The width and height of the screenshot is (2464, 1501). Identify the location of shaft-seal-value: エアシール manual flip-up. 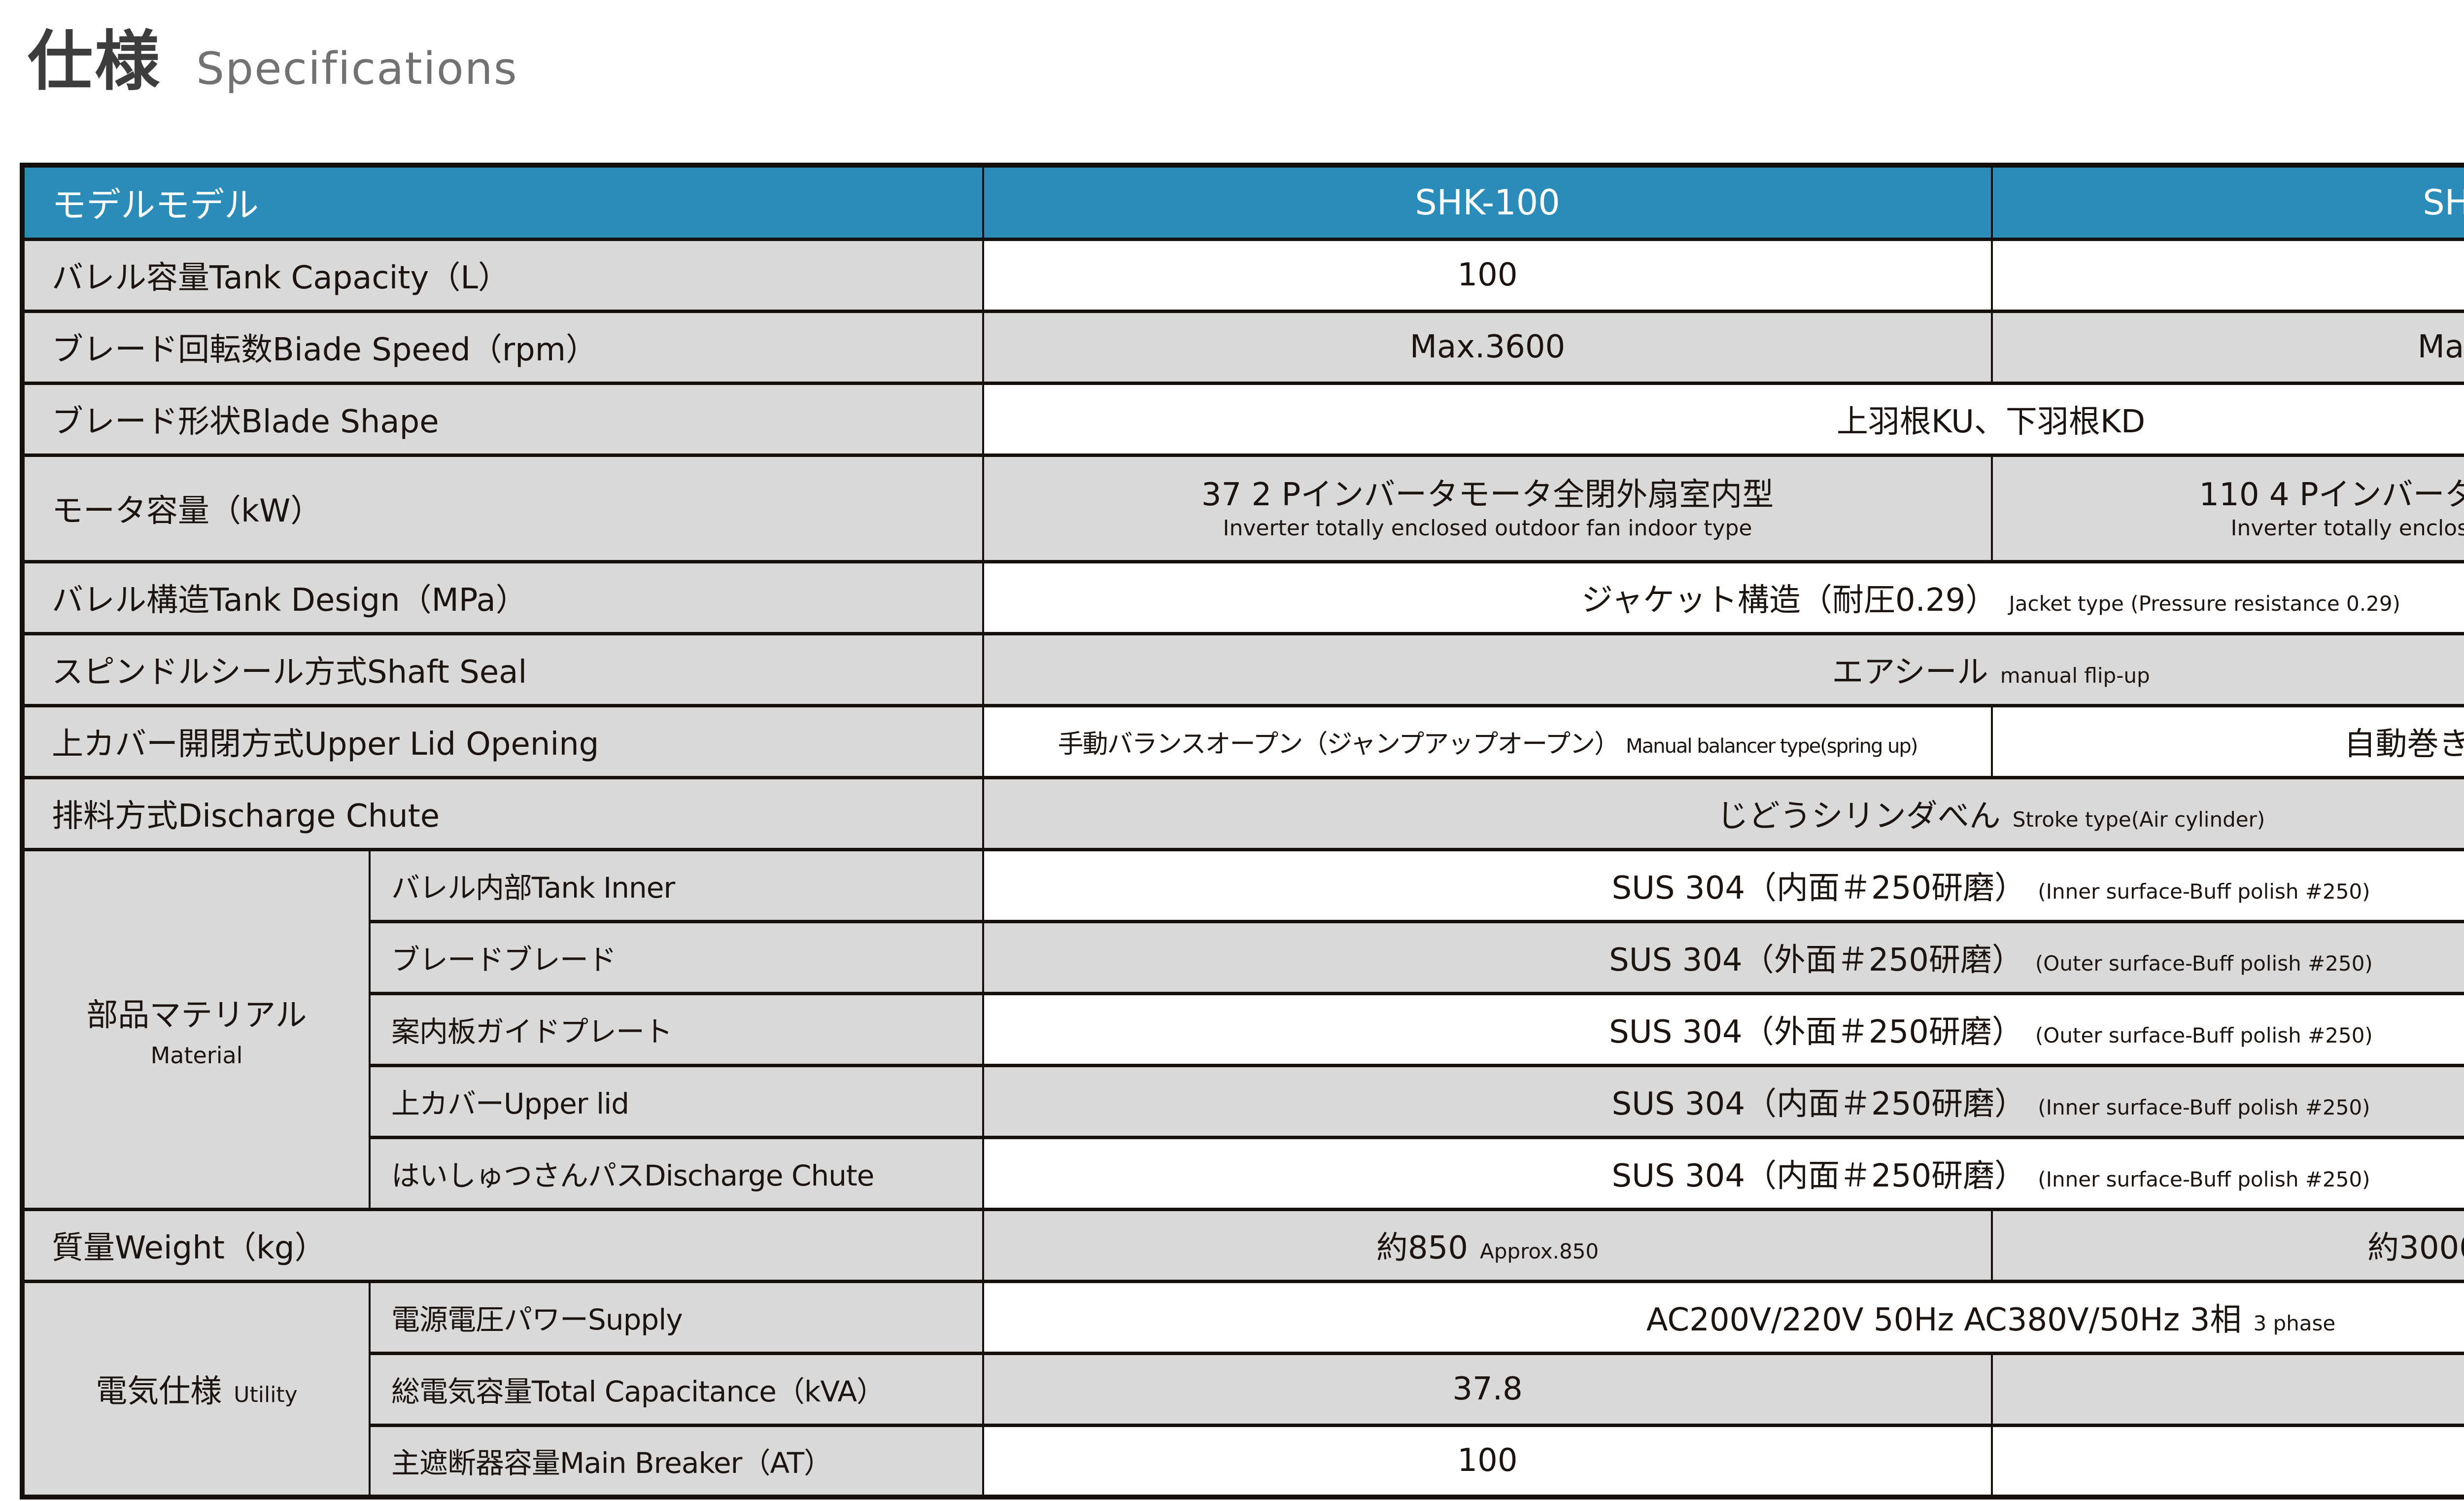
(1723, 669).